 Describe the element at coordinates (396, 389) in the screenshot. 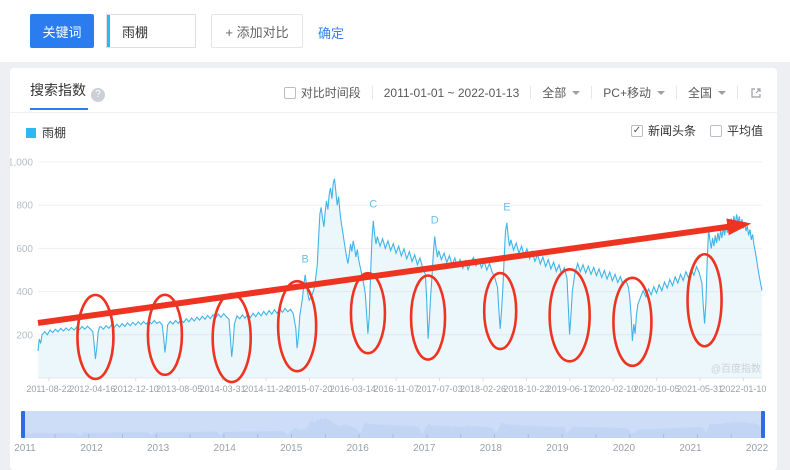

I see `svg-text: 2016-11-07` at that location.